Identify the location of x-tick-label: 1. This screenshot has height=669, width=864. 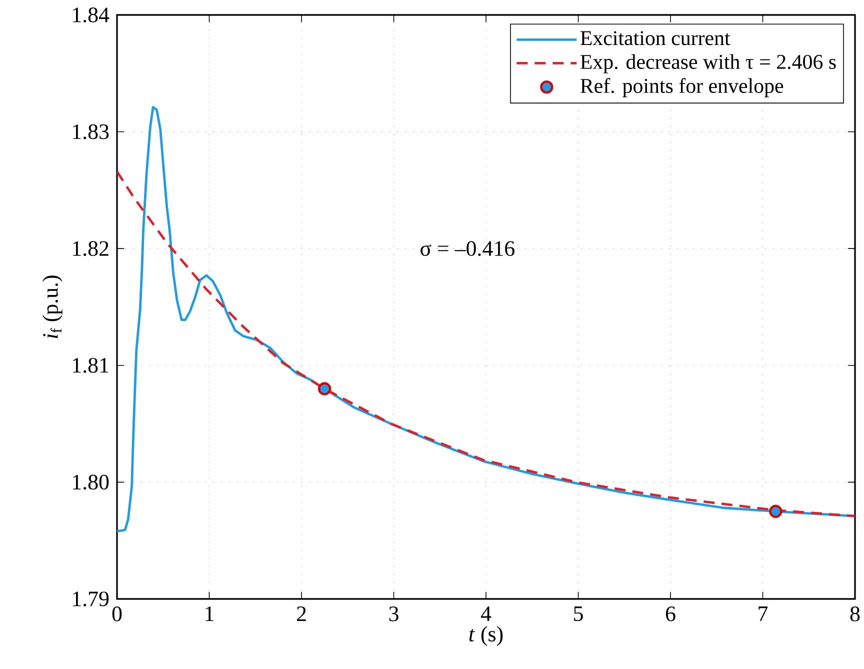
(210, 613).